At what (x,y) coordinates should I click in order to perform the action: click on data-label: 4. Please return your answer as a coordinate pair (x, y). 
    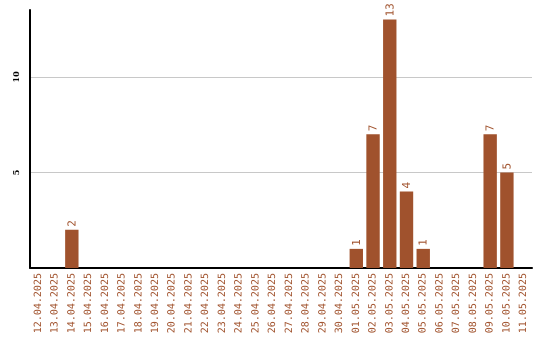
    Looking at the image, I should click on (406, 185).